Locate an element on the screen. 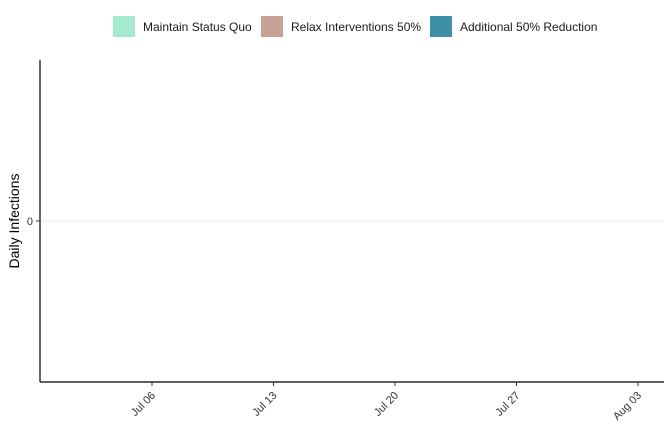  legend-label: Additional 50% Reduction is located at coordinates (528, 27).